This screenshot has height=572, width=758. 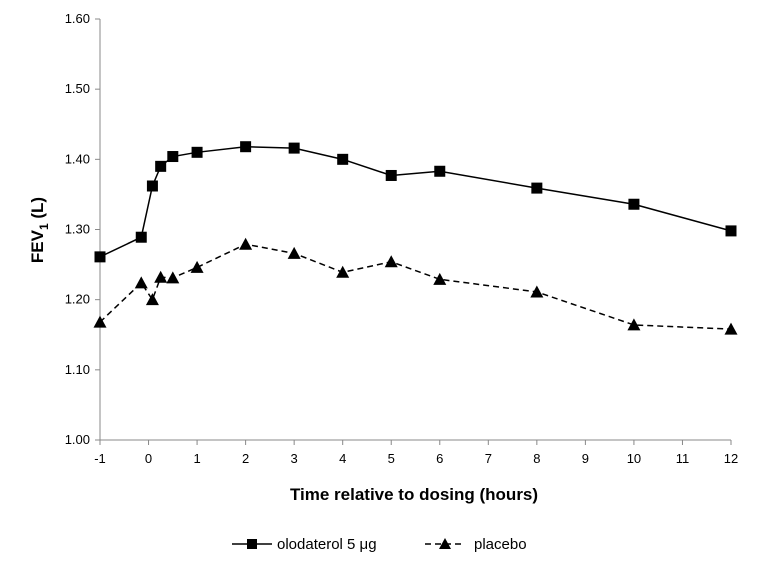 I want to click on y-tick-label: 1.30, so click(x=77, y=229).